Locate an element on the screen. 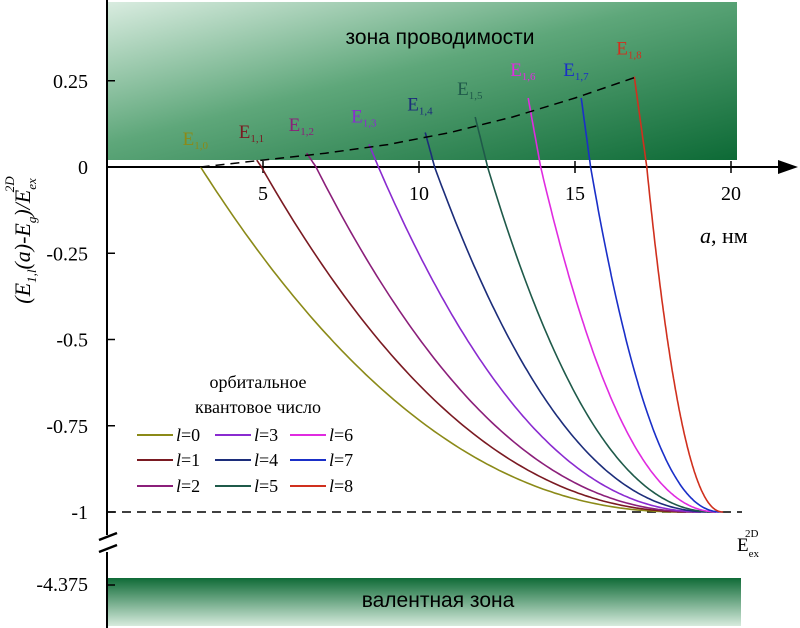 This screenshot has height=628, width=800. valence-band-label: валентная зона is located at coordinates (438, 600).